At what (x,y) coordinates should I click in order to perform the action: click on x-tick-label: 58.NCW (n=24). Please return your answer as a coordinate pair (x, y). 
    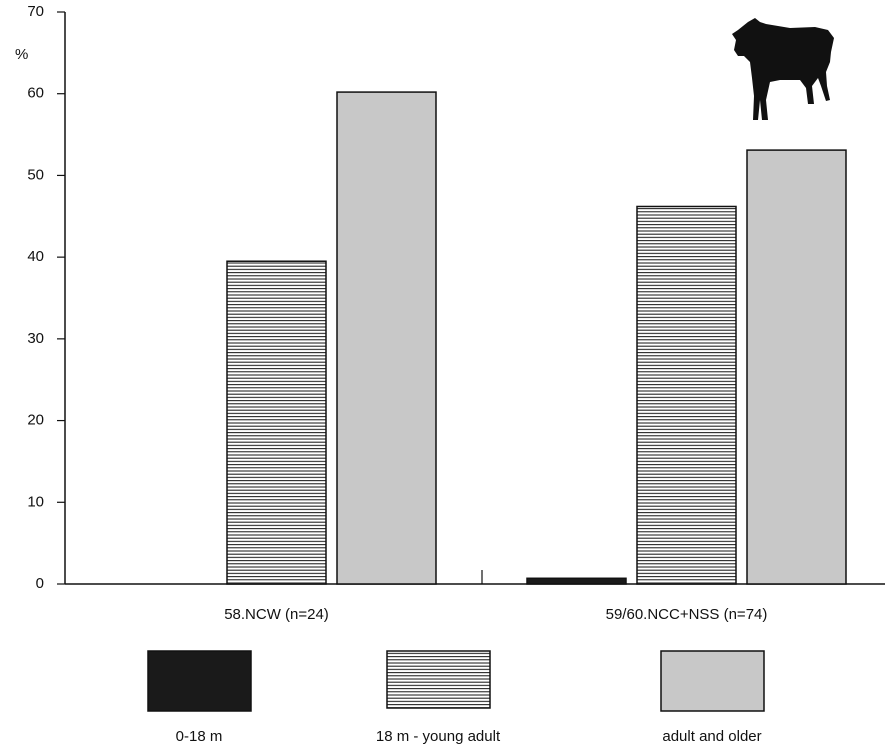
    Looking at the image, I should click on (276, 614).